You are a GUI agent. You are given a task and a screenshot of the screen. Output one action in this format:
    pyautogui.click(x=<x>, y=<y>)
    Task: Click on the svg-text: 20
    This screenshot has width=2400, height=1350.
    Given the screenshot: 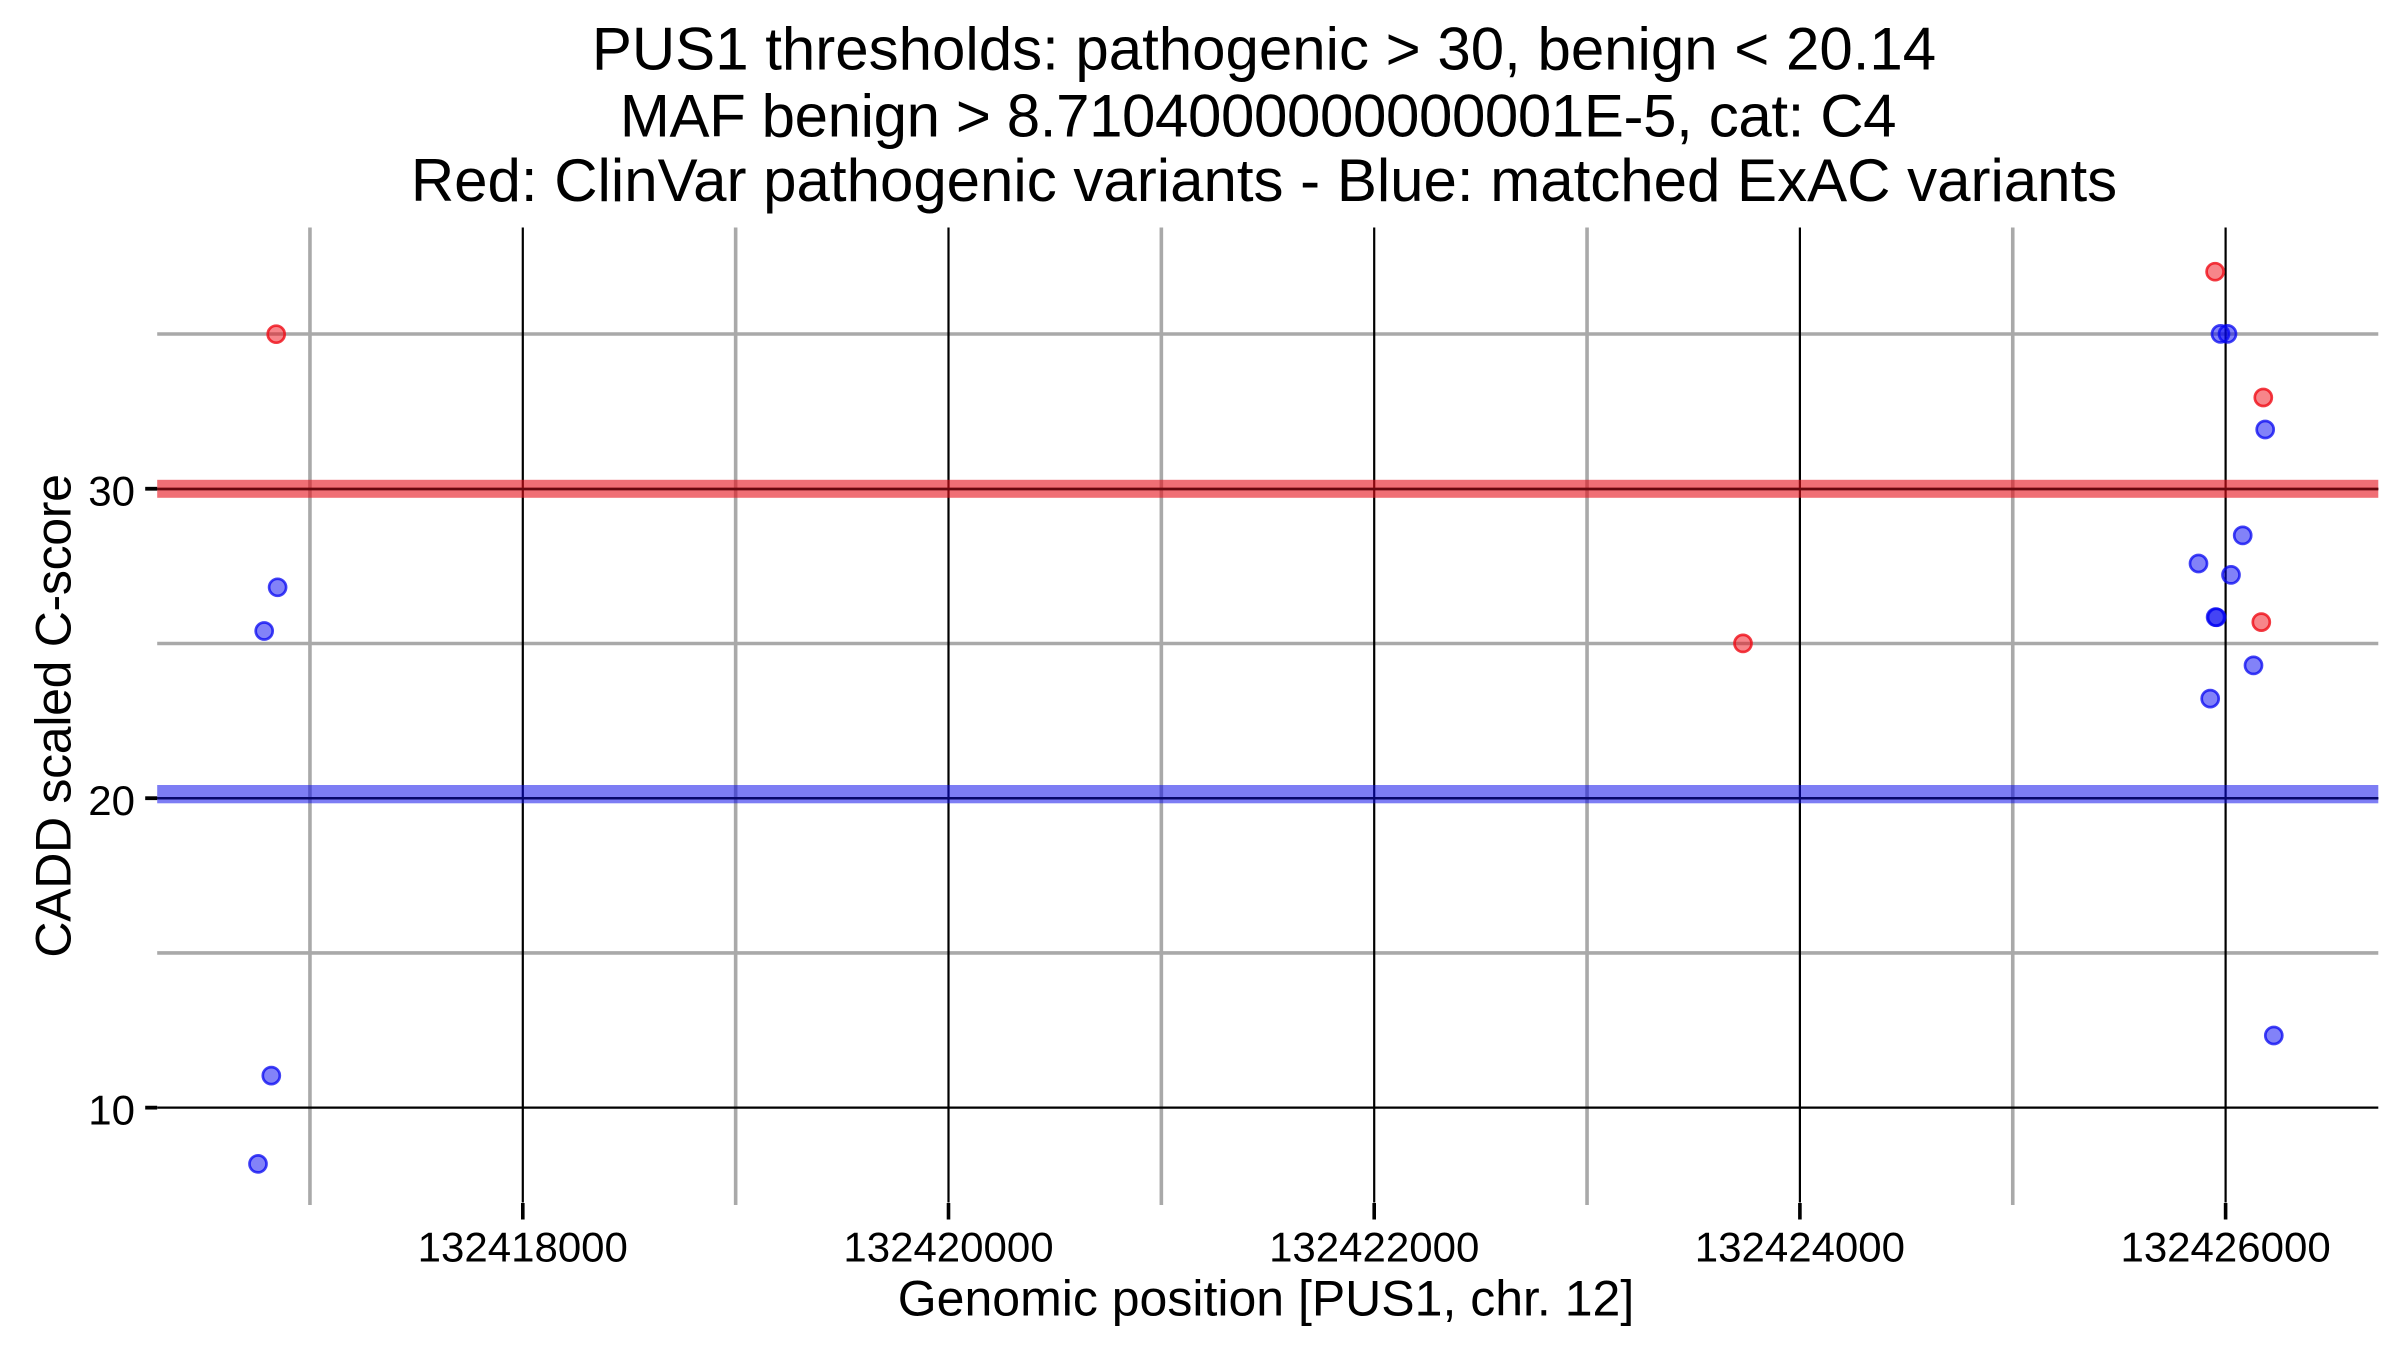 What is the action you would take?
    pyautogui.click(x=111, y=800)
    